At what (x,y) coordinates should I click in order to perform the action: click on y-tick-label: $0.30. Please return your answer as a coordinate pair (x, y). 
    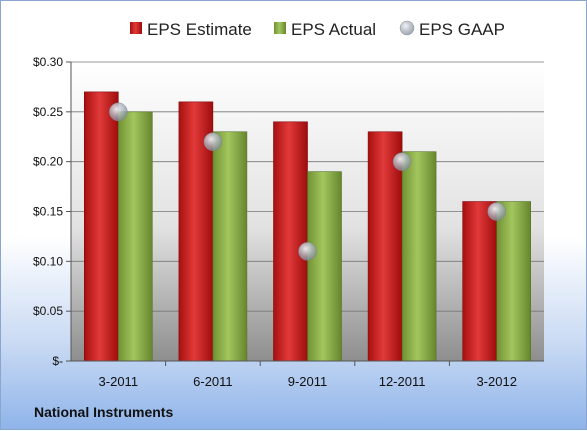
    Looking at the image, I should click on (48, 62).